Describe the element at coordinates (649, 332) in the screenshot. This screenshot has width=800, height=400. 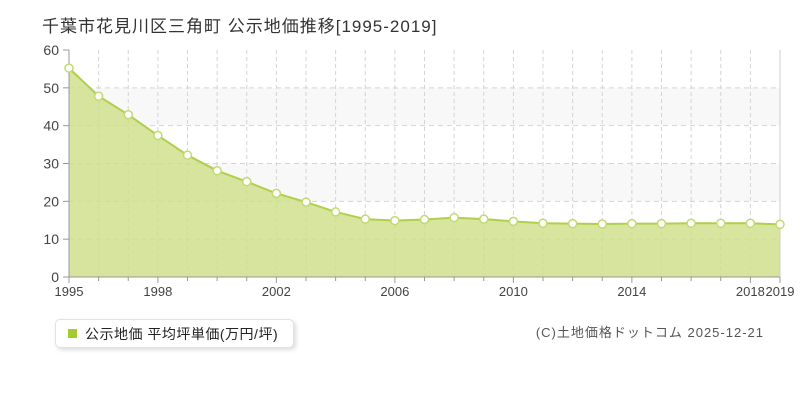
I see `copyright-text: (C)土地価格ドットコム 2025-12-21` at that location.